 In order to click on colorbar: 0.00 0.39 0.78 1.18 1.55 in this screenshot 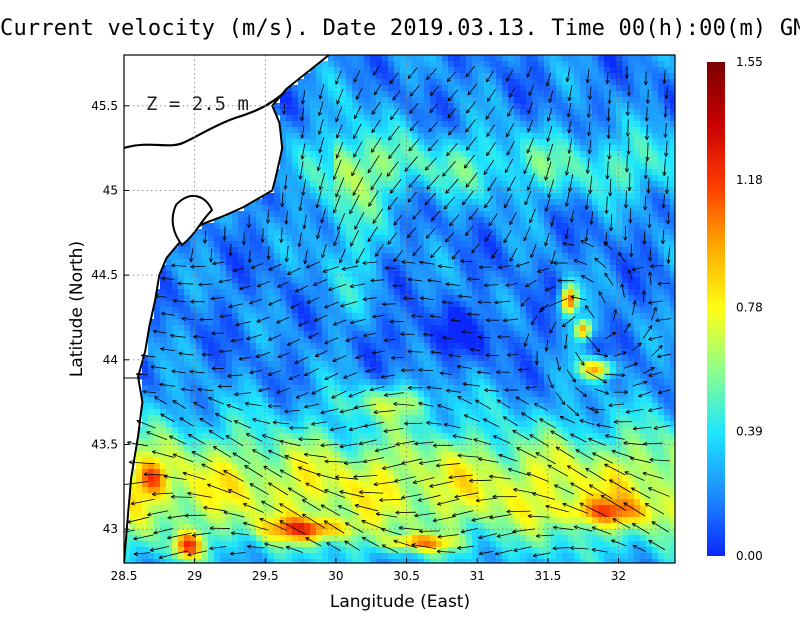, I will do `click(735, 309)`.